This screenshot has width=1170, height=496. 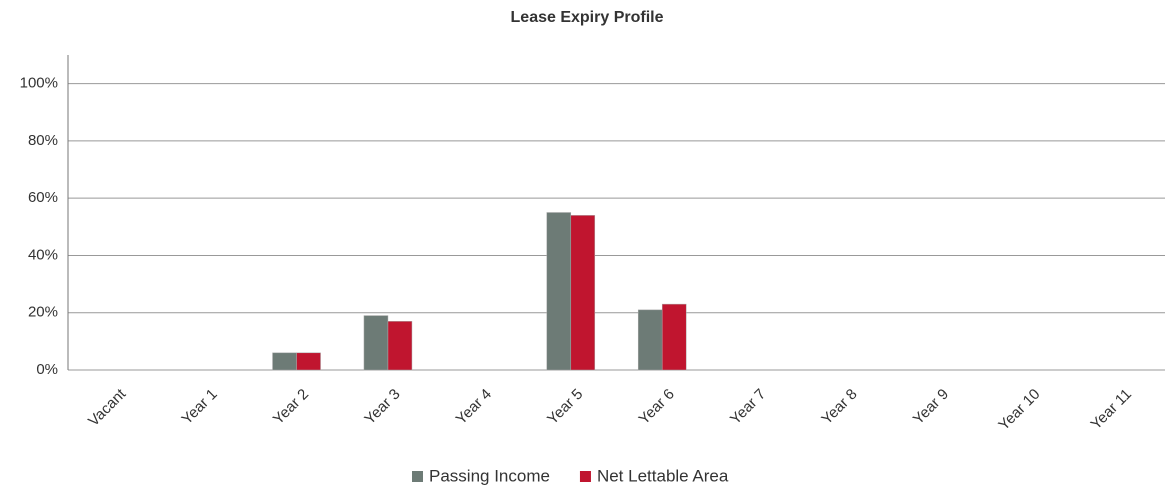 I want to click on x-tick-label: Vacant, so click(x=107, y=407).